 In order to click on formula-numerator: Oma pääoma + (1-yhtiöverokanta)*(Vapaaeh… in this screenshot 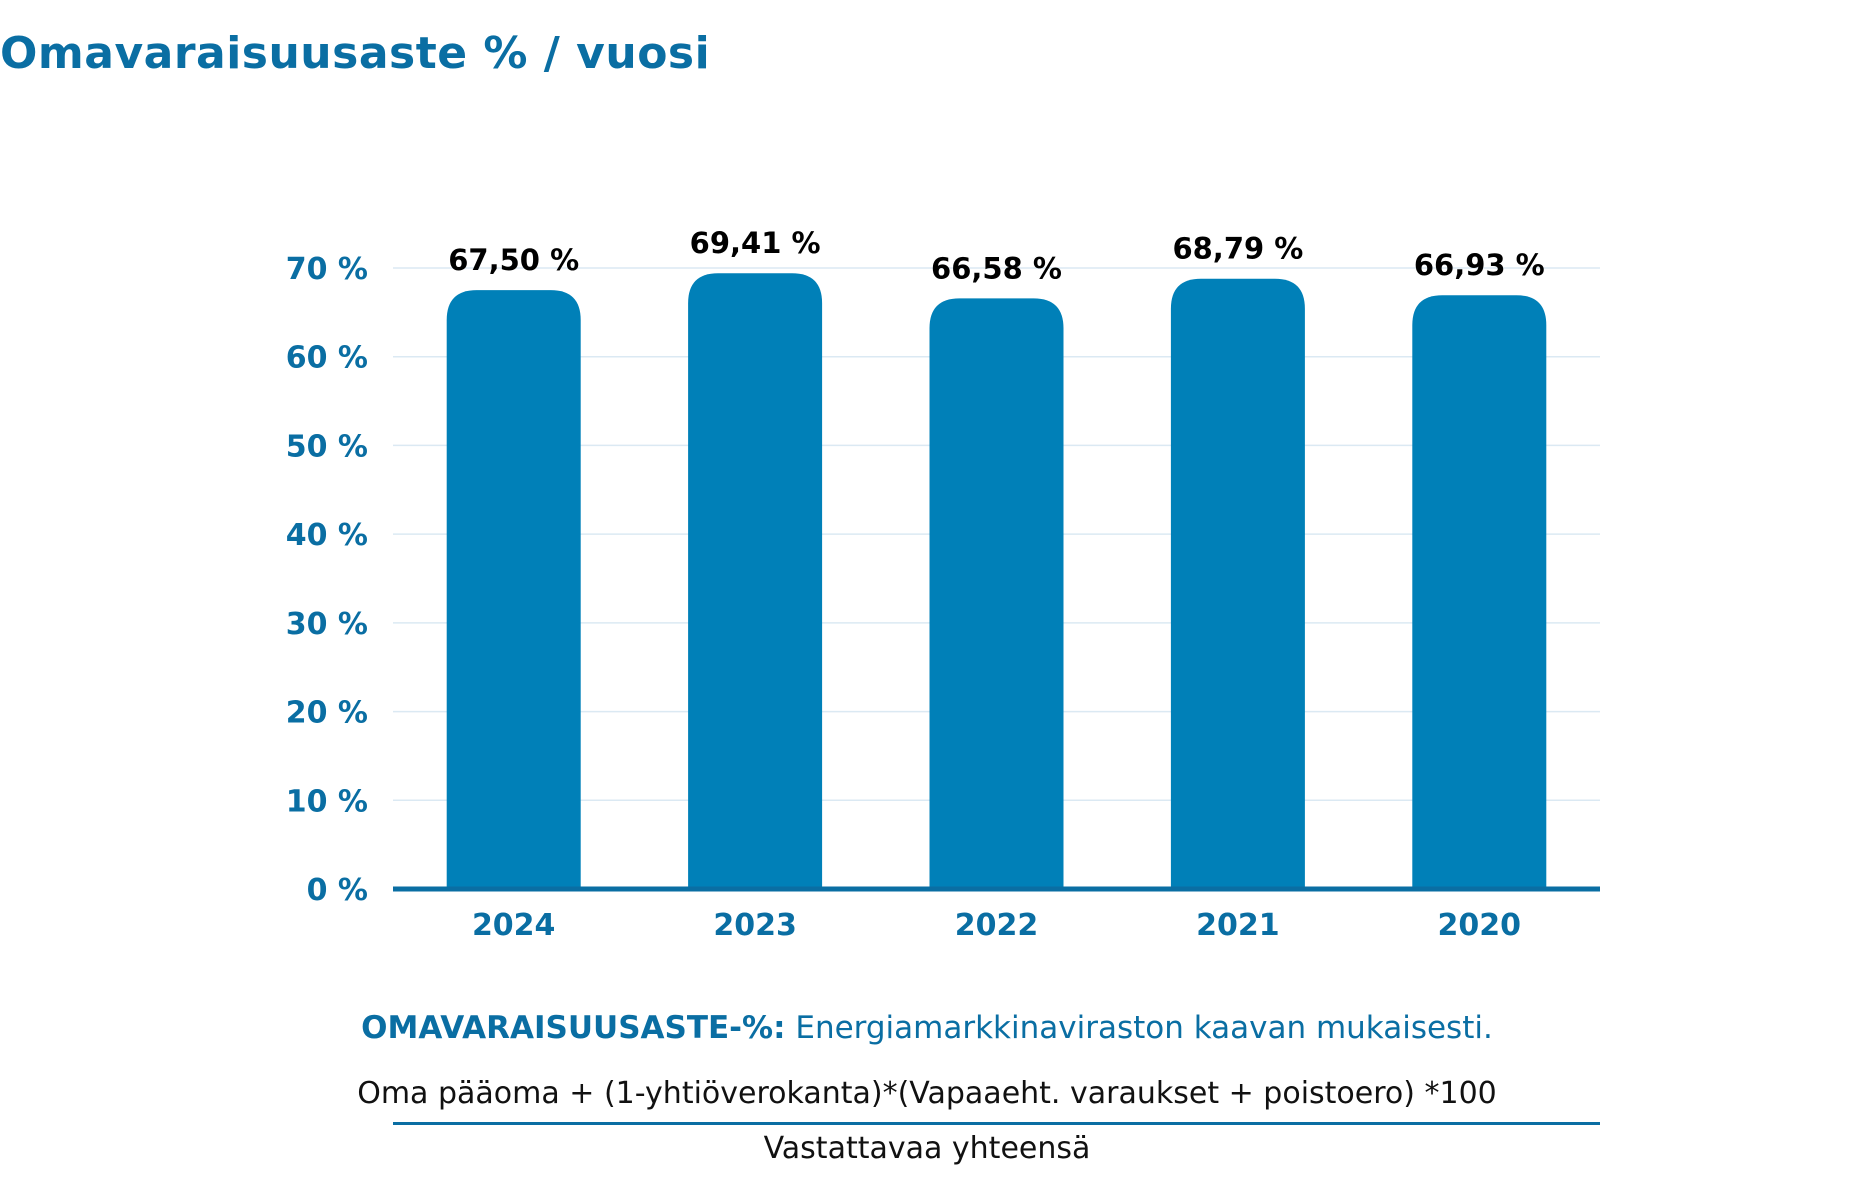, I will do `click(927, 1093)`.